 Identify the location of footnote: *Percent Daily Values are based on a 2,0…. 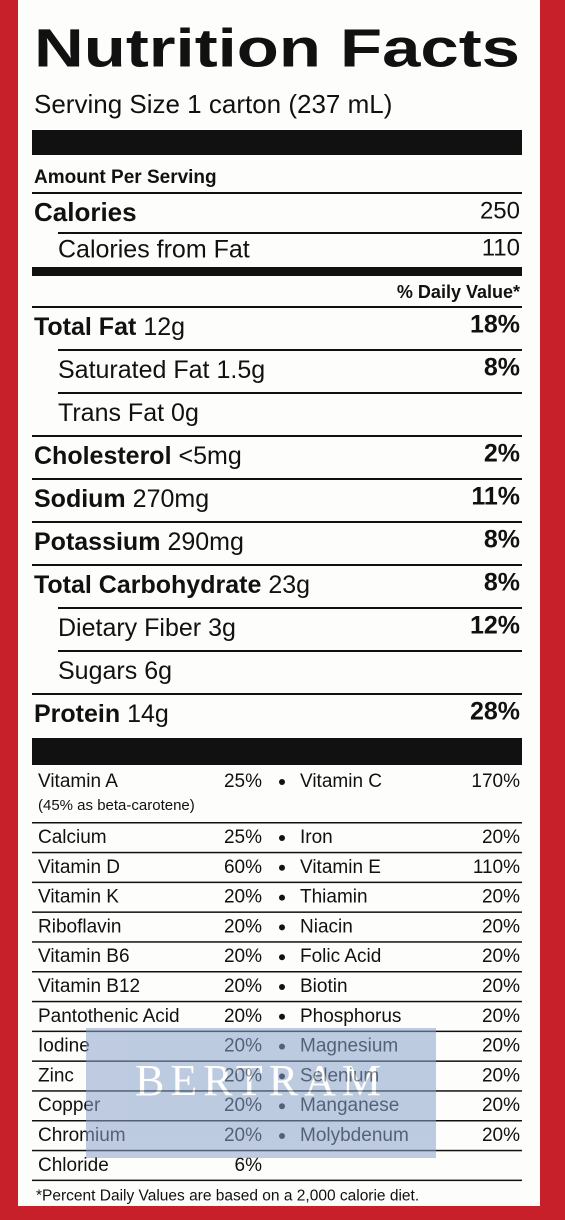
(227, 1196).